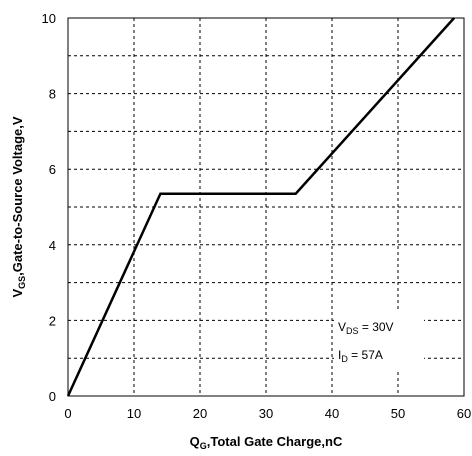 This screenshot has width=472, height=456. Describe the element at coordinates (52, 169) in the screenshot. I see `y-tick-label: 6` at that location.